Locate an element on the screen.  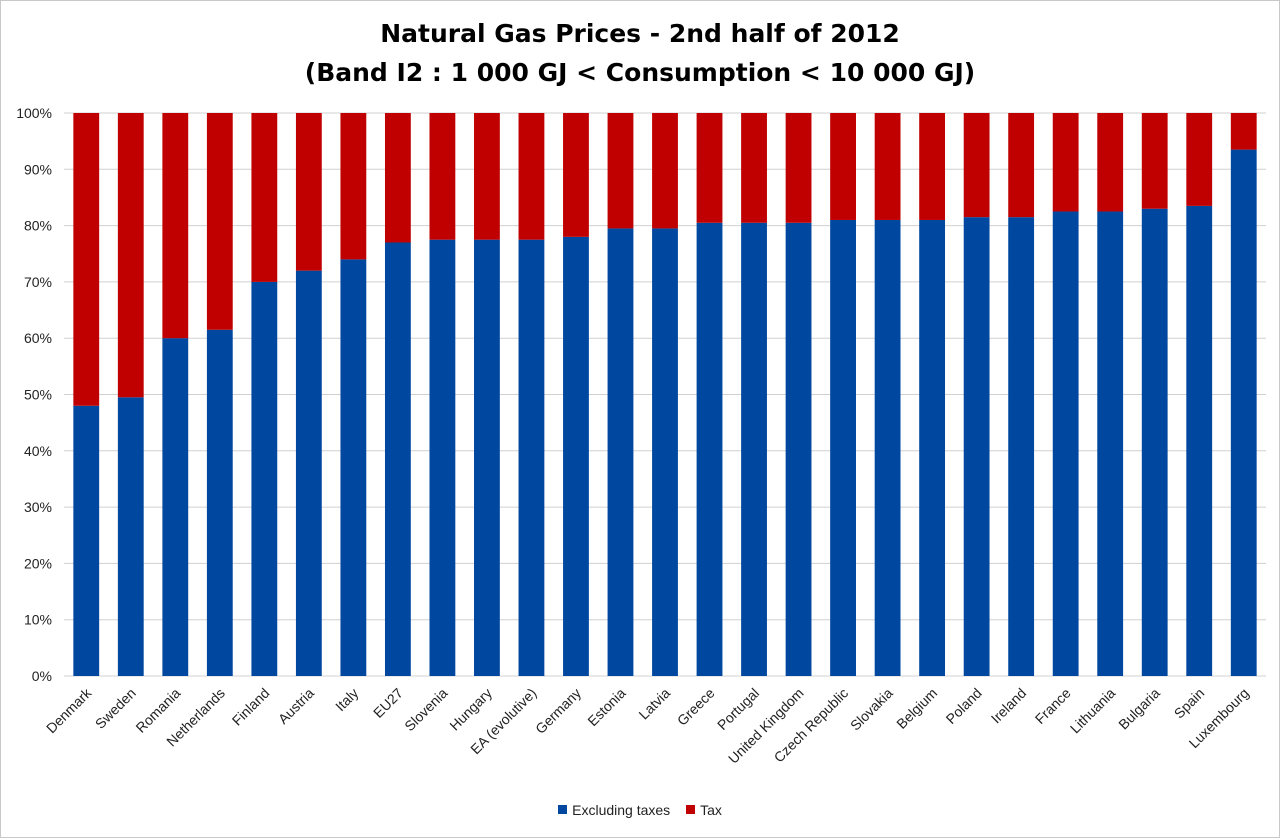
legend-label-excluding-taxes: Excluding taxes is located at coordinates (621, 809).